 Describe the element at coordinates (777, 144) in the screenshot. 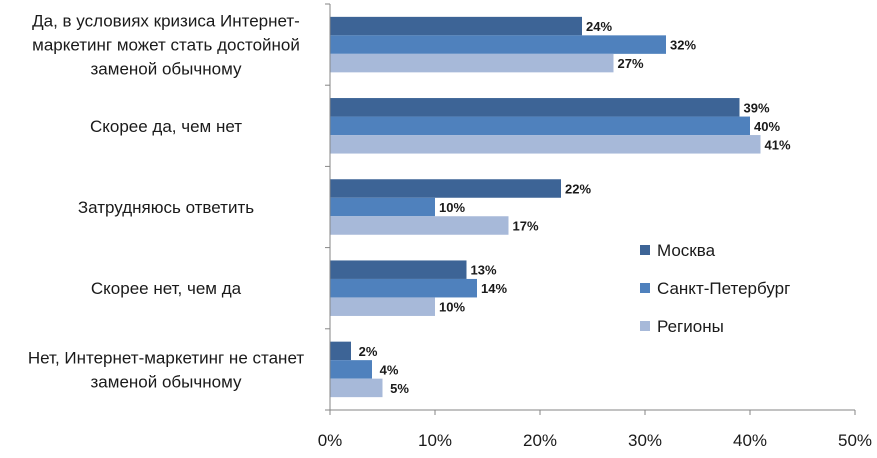

I see `data-label: 41%` at that location.